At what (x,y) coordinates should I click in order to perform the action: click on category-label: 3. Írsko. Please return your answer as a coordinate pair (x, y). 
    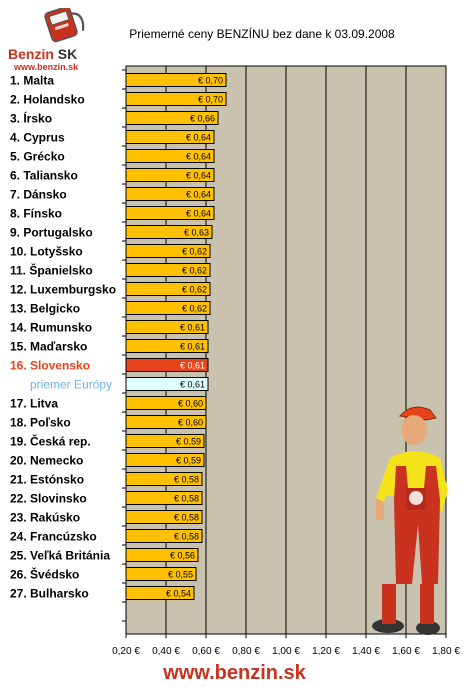
    Looking at the image, I should click on (31, 118).